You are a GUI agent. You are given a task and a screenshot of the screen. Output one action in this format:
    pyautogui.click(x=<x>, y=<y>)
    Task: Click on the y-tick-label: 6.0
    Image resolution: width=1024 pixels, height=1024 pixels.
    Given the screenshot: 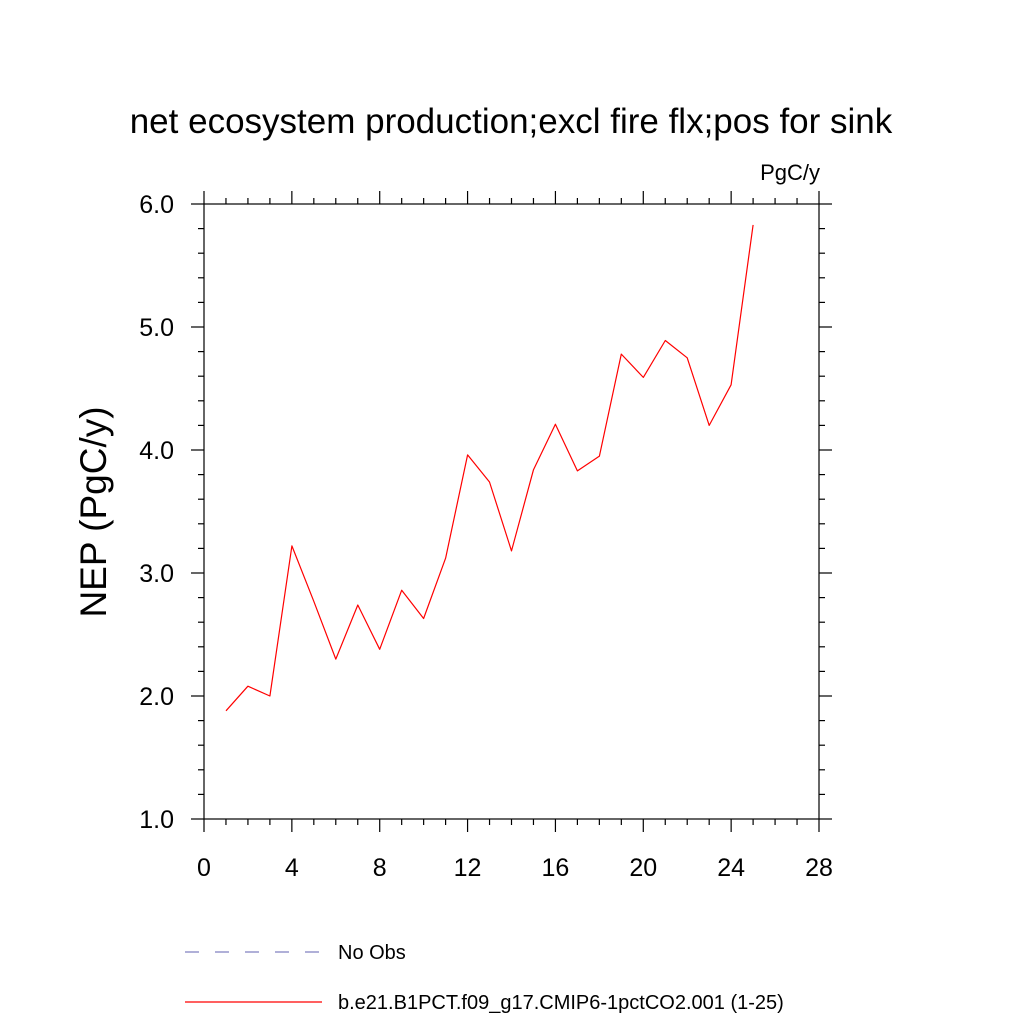 What is the action you would take?
    pyautogui.click(x=156, y=205)
    